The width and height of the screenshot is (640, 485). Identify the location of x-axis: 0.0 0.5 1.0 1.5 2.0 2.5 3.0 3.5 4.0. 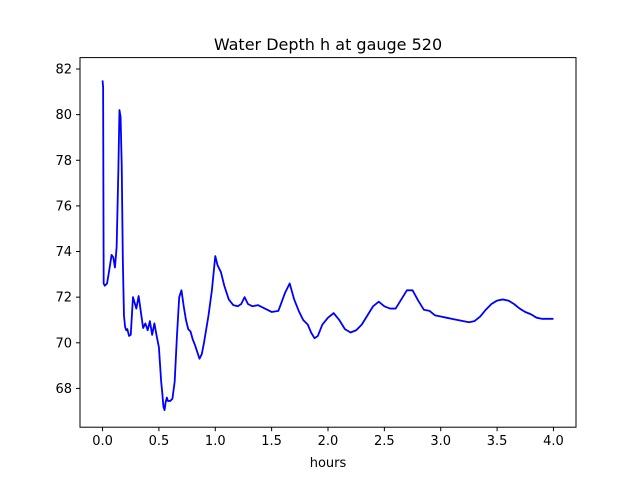
(328, 438).